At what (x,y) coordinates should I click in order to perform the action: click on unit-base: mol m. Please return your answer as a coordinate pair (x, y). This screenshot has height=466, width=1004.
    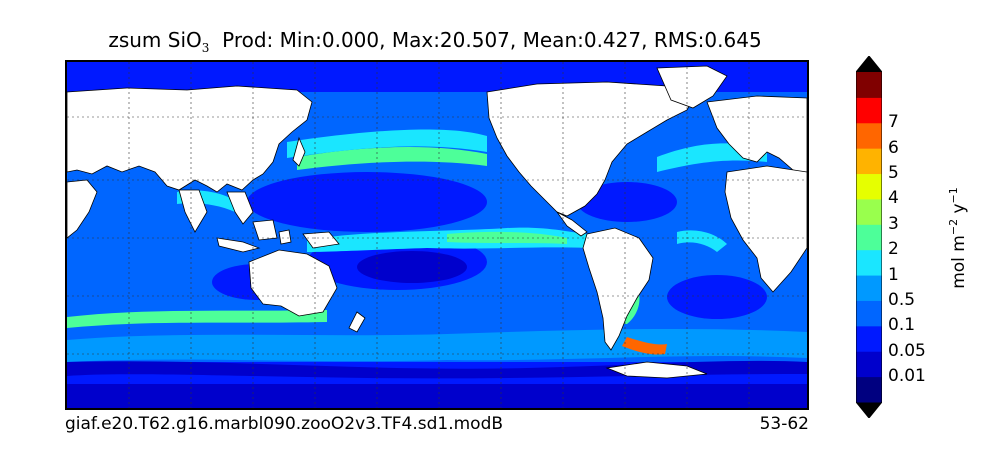
    Looking at the image, I should click on (958, 262).